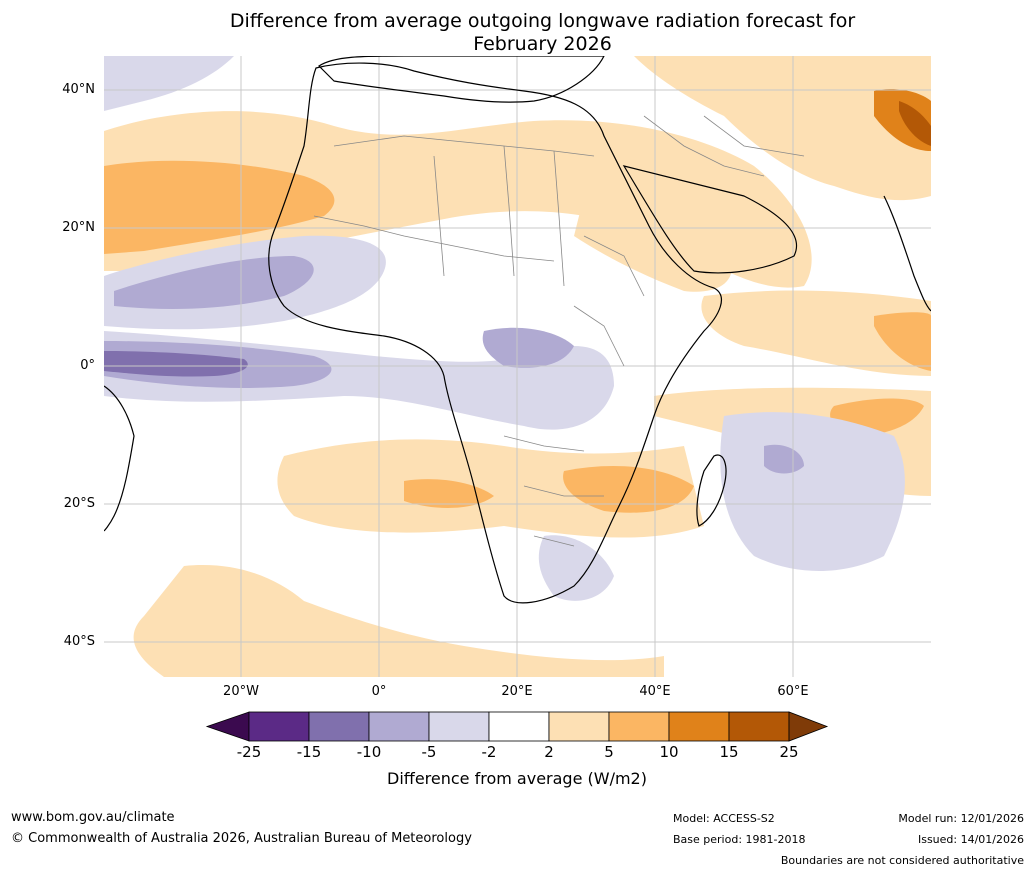 The width and height of the screenshot is (1035, 873). Describe the element at coordinates (739, 839) in the screenshot. I see `footer-base-period: Base period: 1981-2018` at that location.